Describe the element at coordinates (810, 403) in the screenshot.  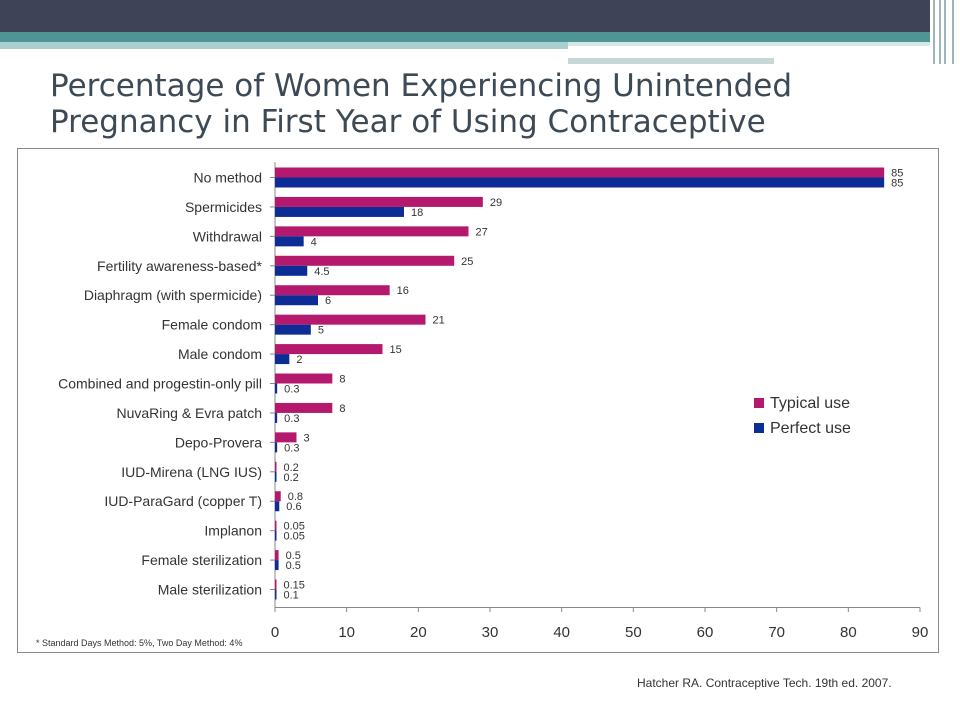
I see `legend-label: Typical use` at that location.